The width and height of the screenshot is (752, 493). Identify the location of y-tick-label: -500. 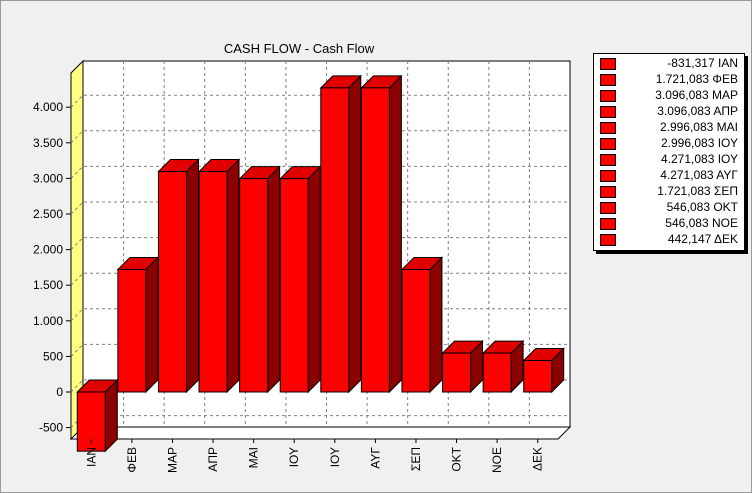
(51, 428).